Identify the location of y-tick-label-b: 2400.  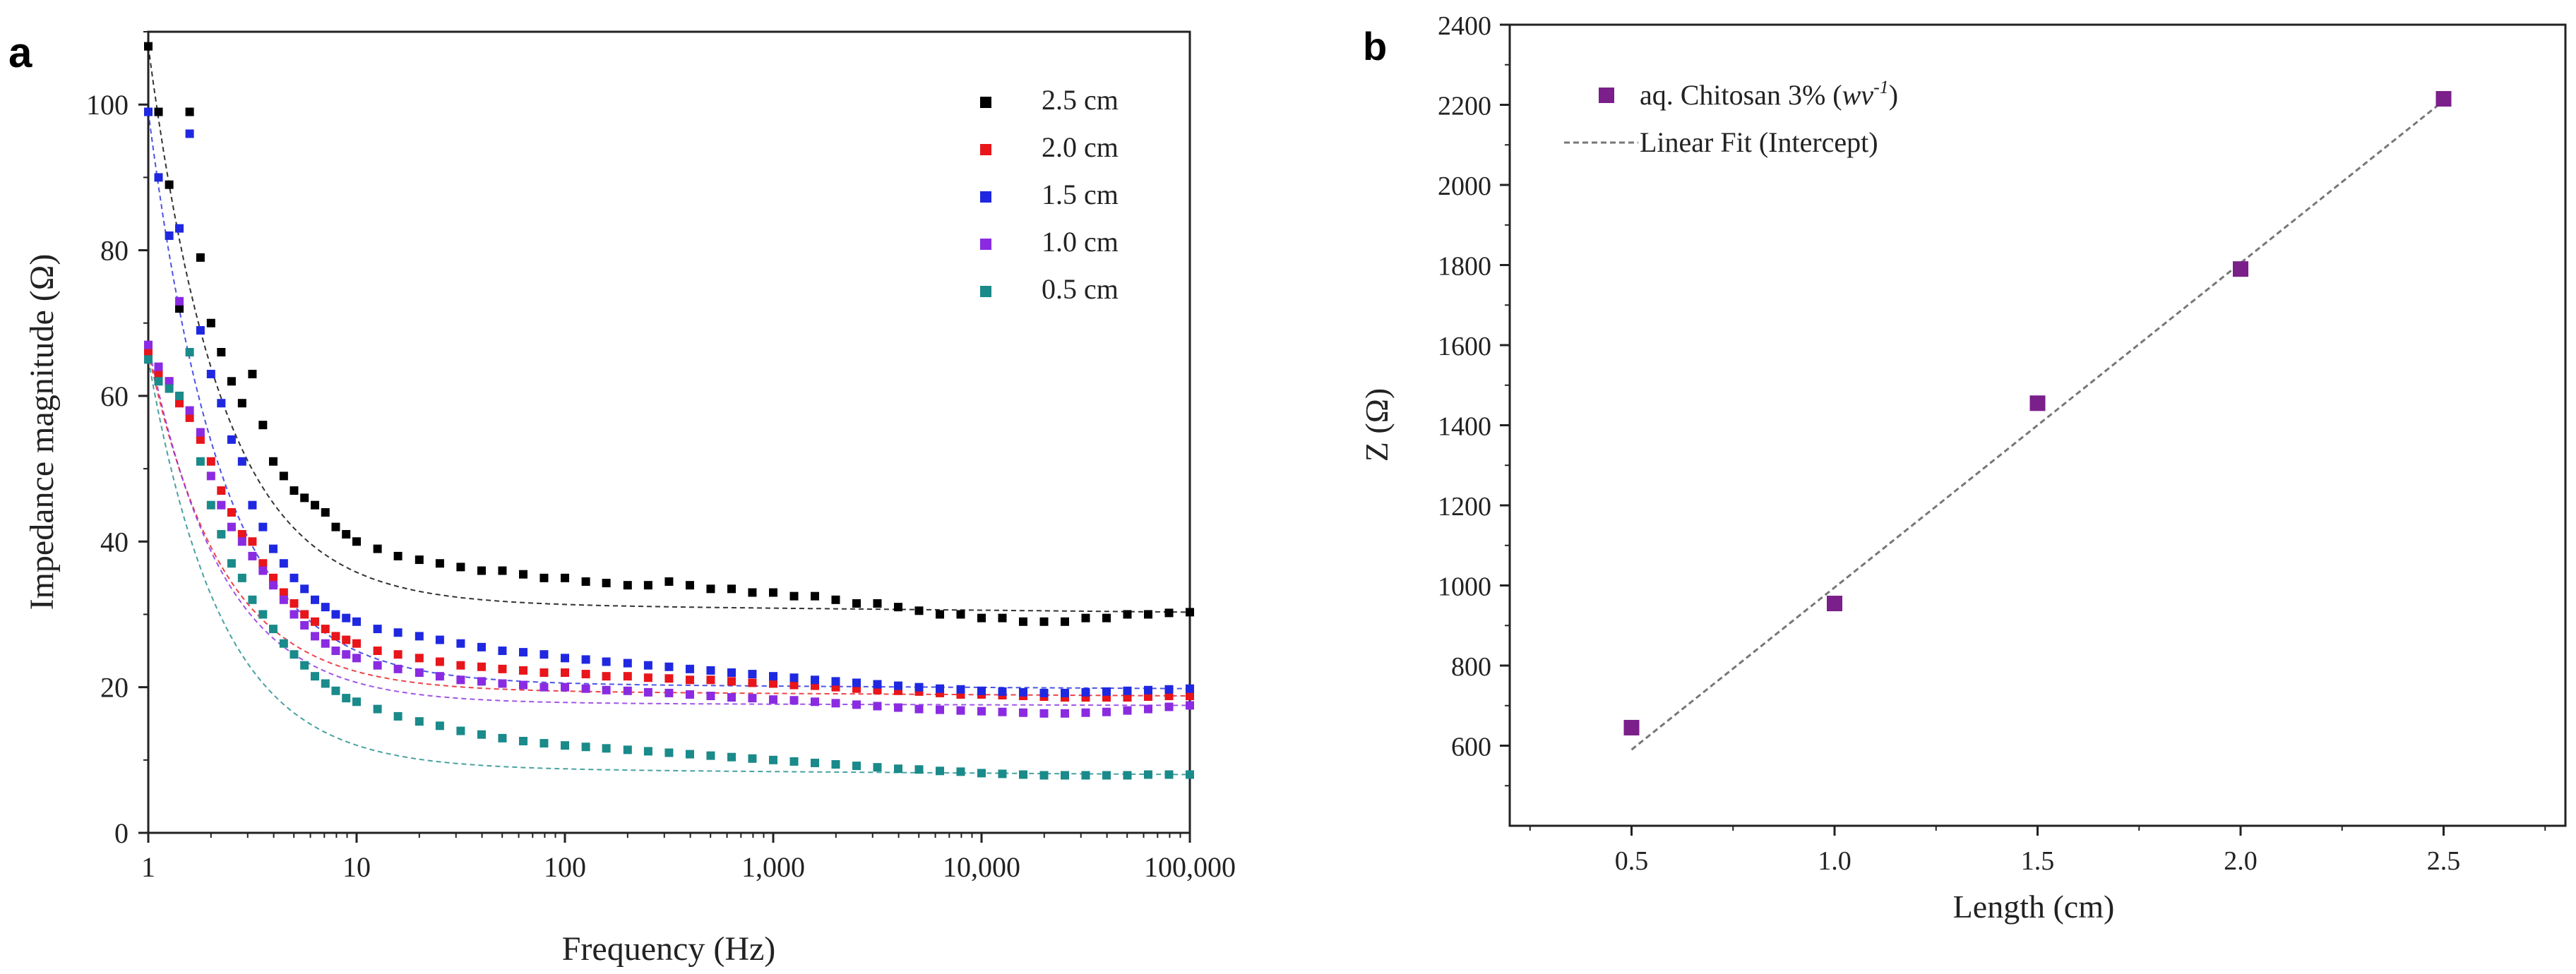
(1464, 26).